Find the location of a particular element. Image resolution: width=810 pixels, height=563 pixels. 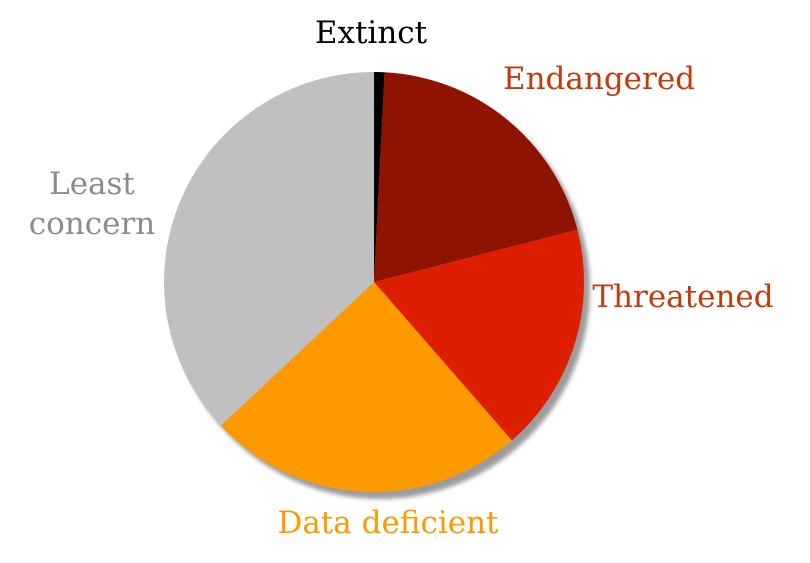

label-line: concern is located at coordinates (92, 224).